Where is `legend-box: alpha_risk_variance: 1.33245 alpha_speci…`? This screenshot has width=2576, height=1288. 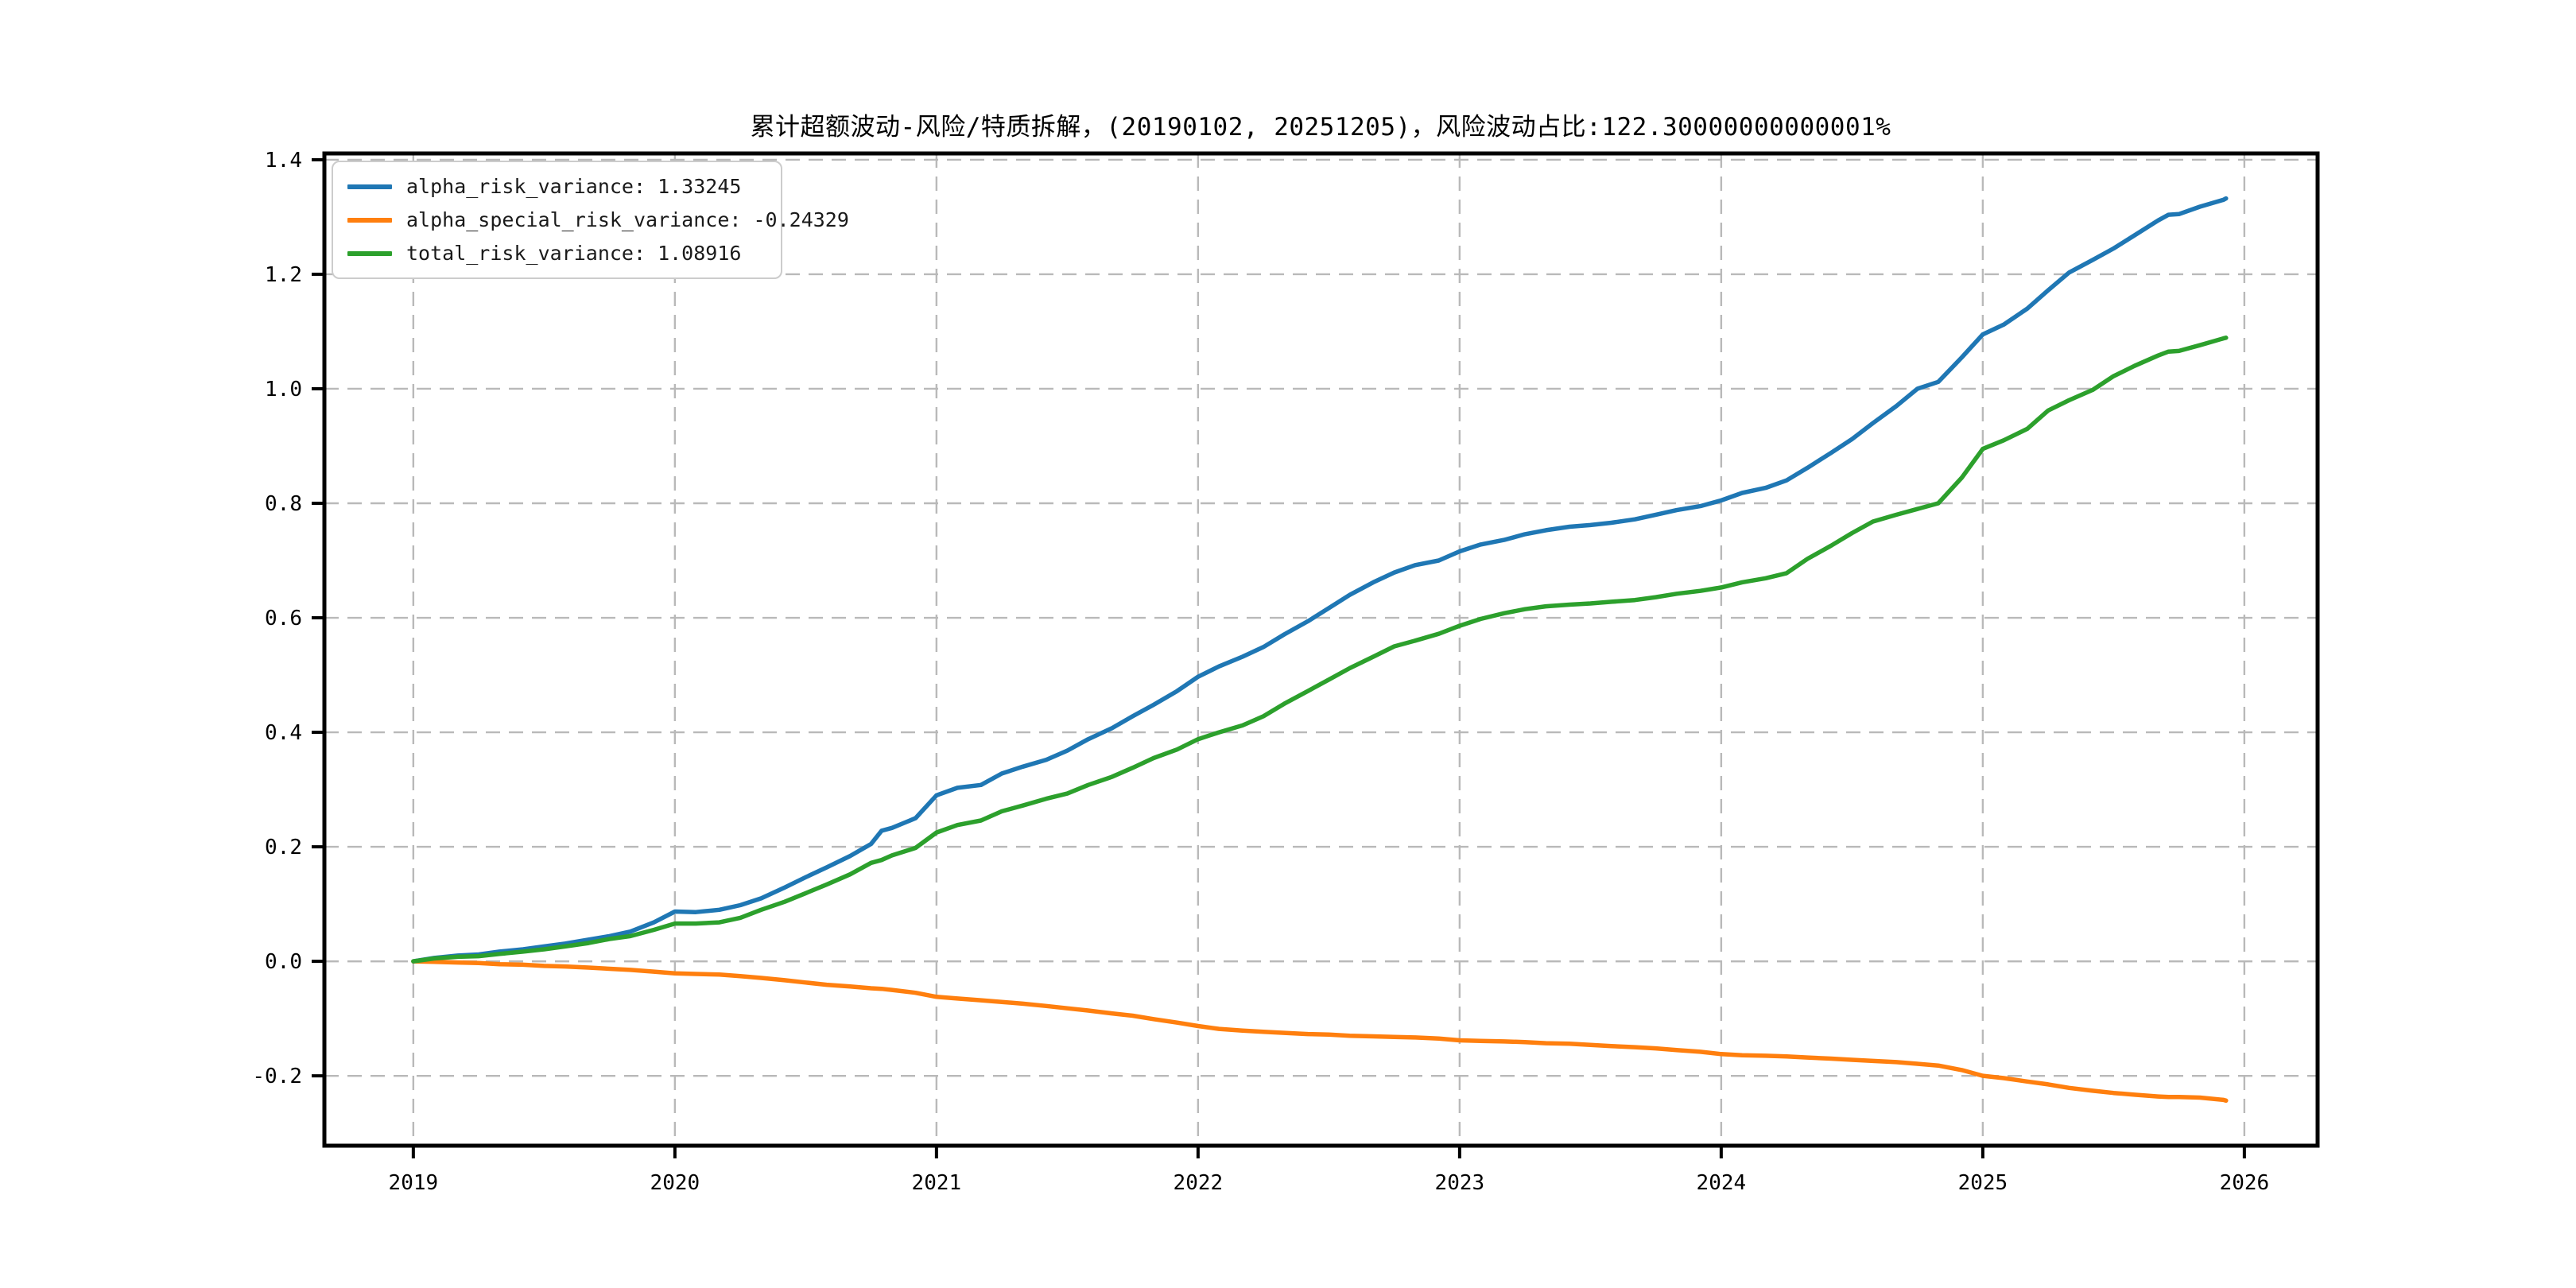
legend-box: alpha_risk_variance: 1.33245 alpha_speci… is located at coordinates (590, 220).